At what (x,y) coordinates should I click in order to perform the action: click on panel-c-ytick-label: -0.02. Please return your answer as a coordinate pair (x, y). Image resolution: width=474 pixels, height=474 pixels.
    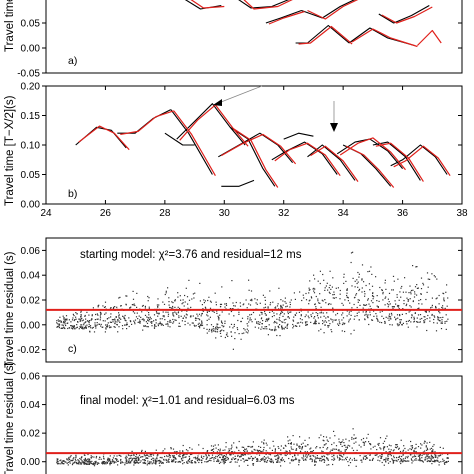
    Looking at the image, I should click on (28, 350).